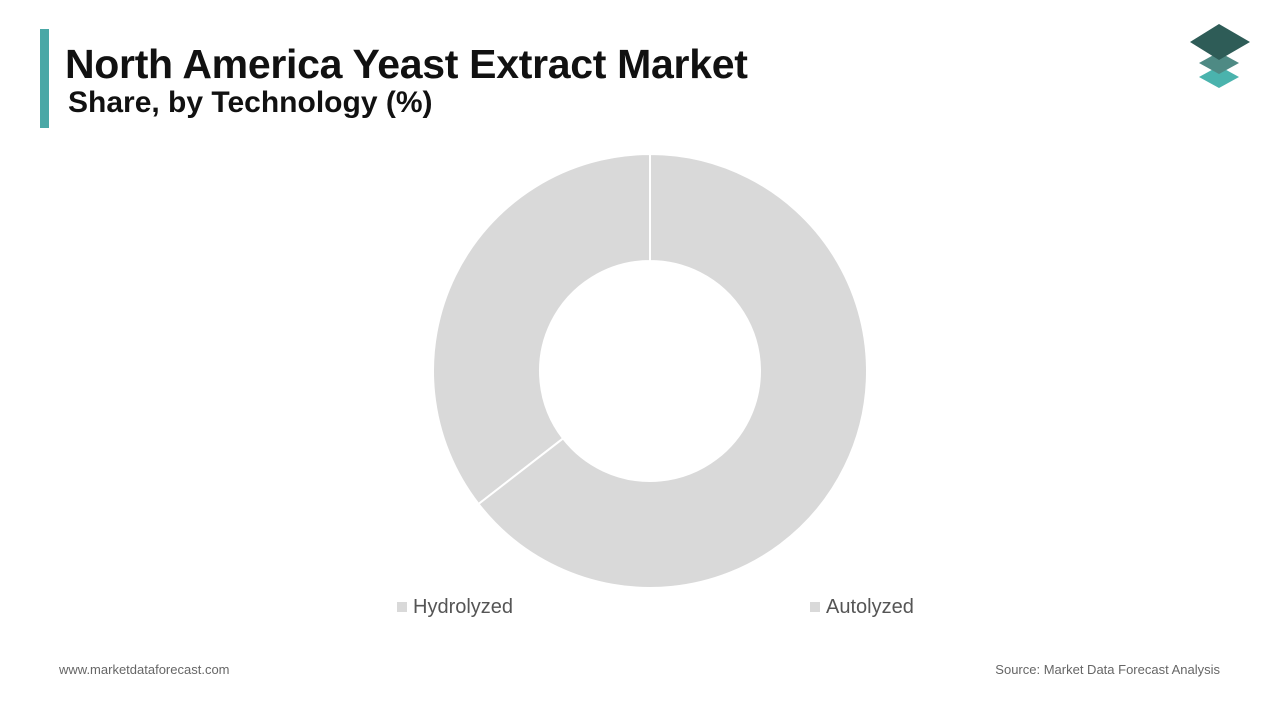 The height and width of the screenshot is (720, 1280). What do you see at coordinates (144, 669) in the screenshot?
I see `footer-website: www.marketdataforecast.com` at bounding box center [144, 669].